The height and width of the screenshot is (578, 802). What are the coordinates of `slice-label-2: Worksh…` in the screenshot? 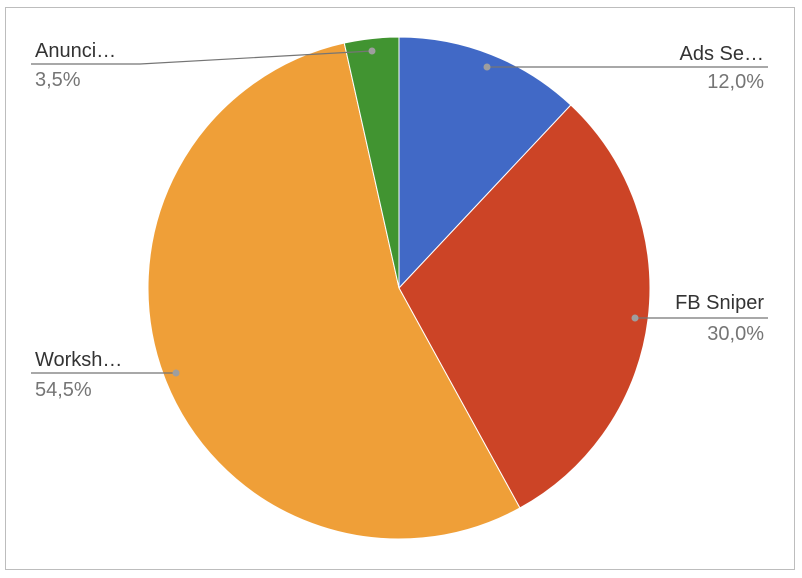 It's located at (78, 360).